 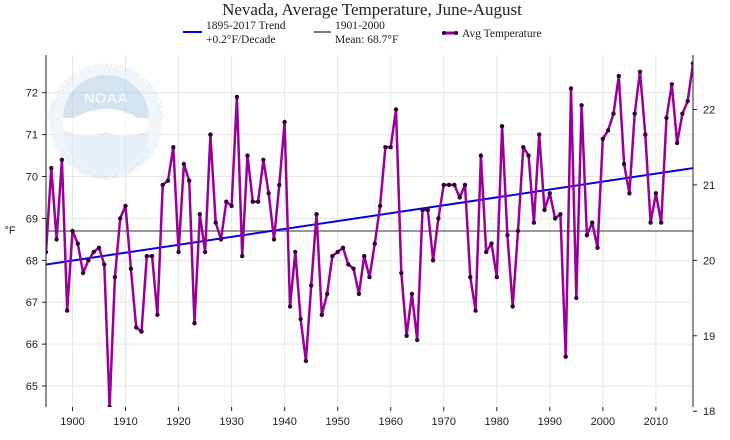 I want to click on x-tick-label: 1990, so click(x=550, y=422).